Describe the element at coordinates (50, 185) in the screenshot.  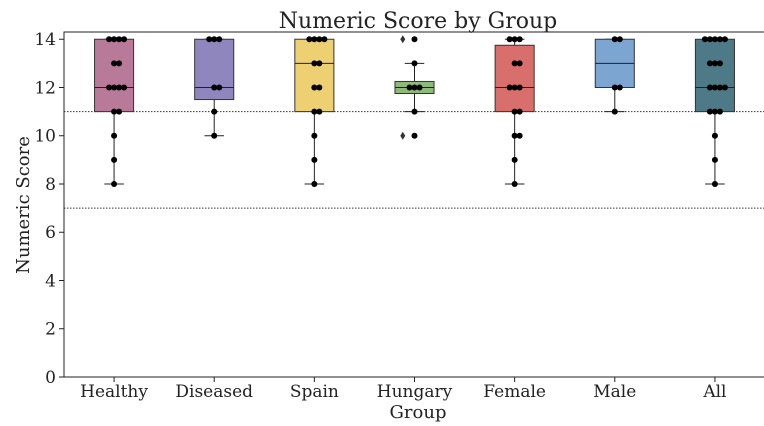
I see `y-tick-label: 8` at that location.